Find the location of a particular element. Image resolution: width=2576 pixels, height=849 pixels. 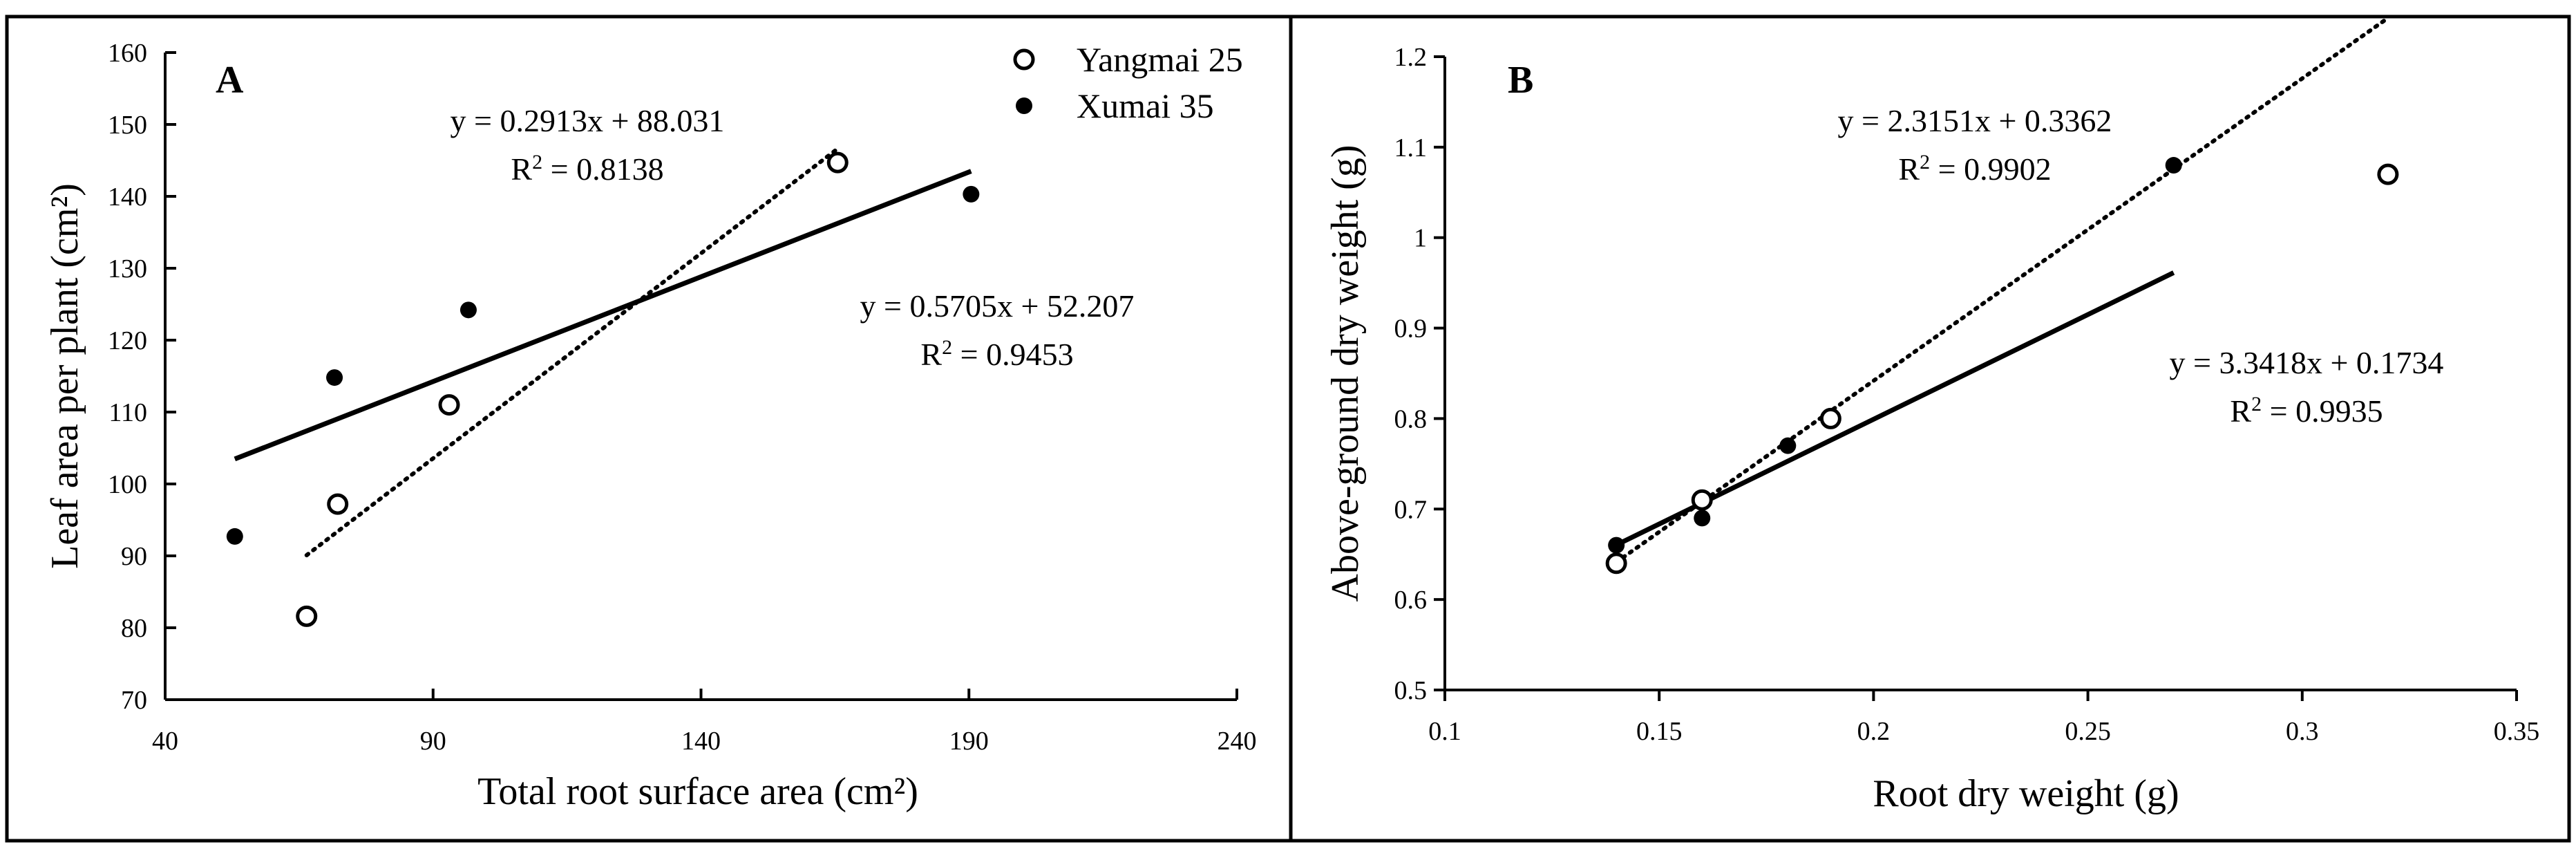

panel-a-legend: Yangmai 25 Xumai 35 is located at coordinates (1128, 82).